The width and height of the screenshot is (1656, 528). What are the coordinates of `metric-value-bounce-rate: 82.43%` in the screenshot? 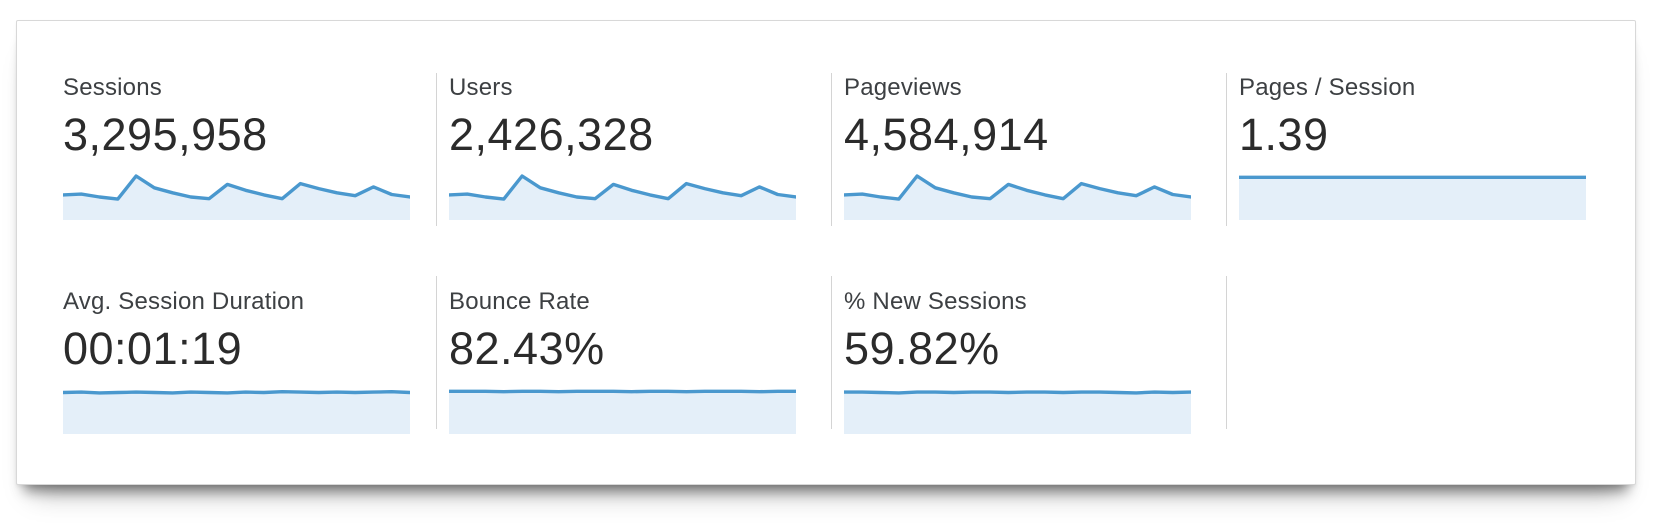 It's located at (527, 348).